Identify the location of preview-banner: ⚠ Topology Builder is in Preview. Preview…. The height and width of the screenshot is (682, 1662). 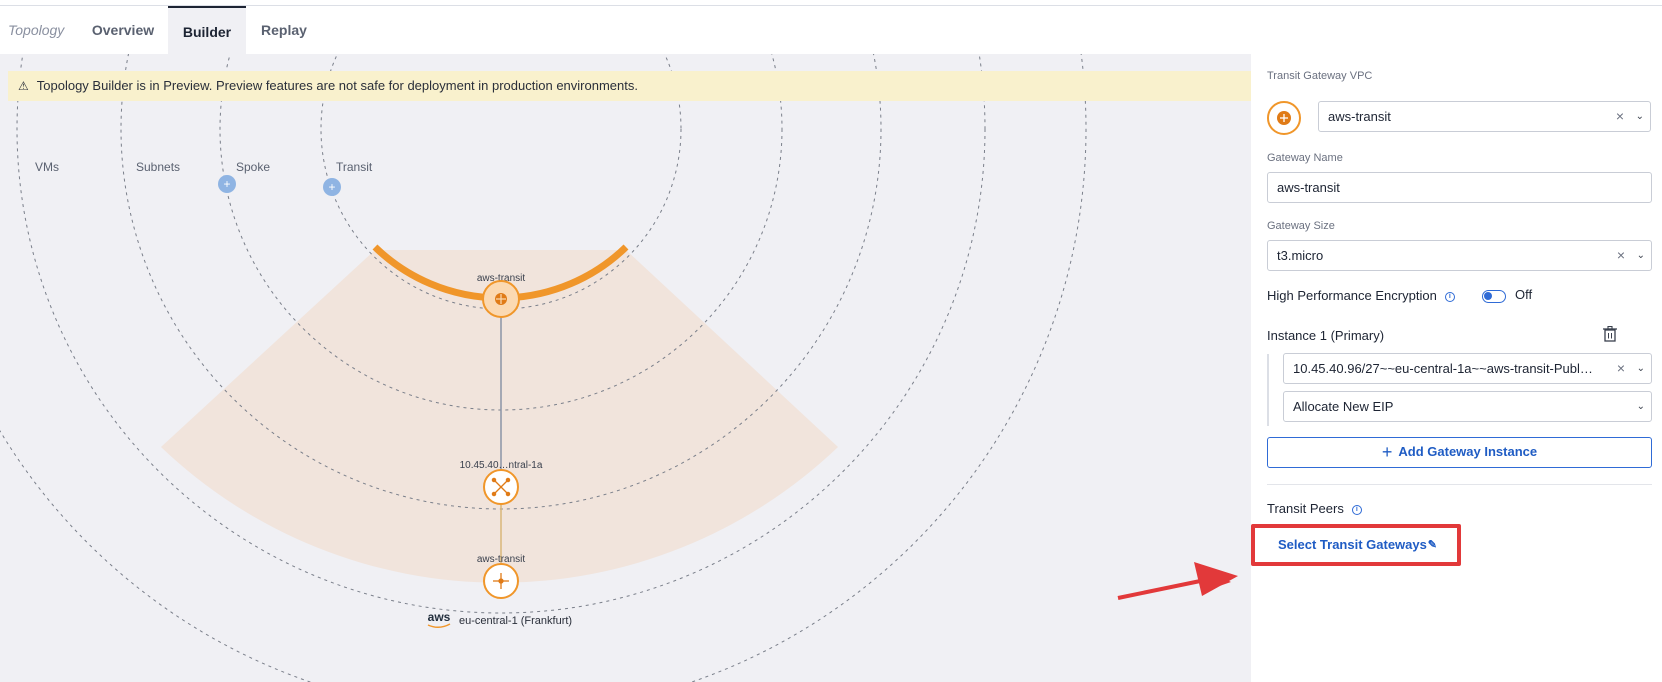
(629, 86).